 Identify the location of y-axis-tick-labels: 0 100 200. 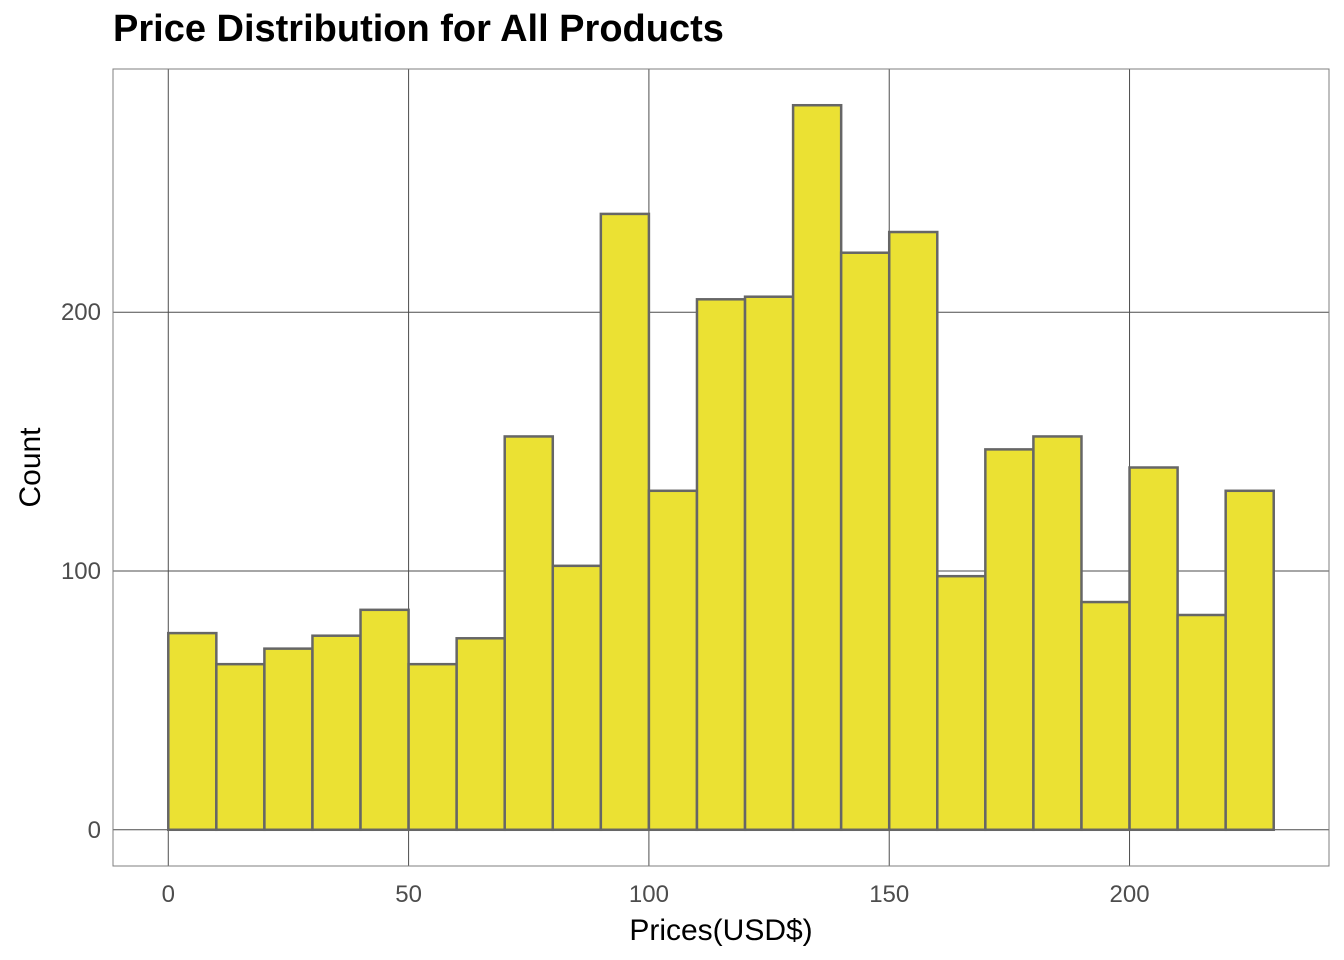
(81, 571).